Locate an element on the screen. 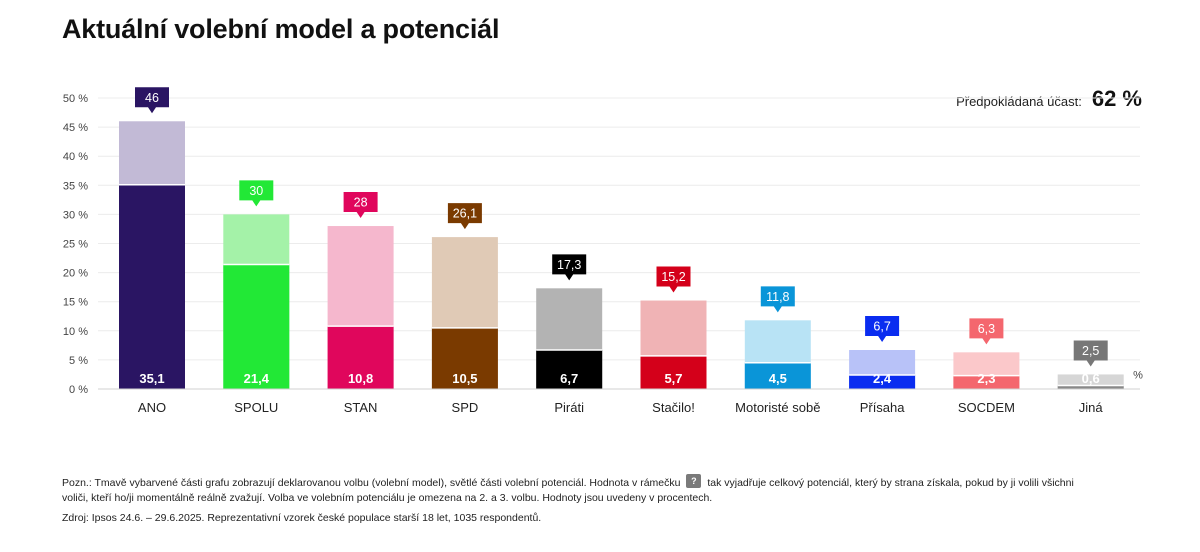  note-badge-example: ? is located at coordinates (694, 481).